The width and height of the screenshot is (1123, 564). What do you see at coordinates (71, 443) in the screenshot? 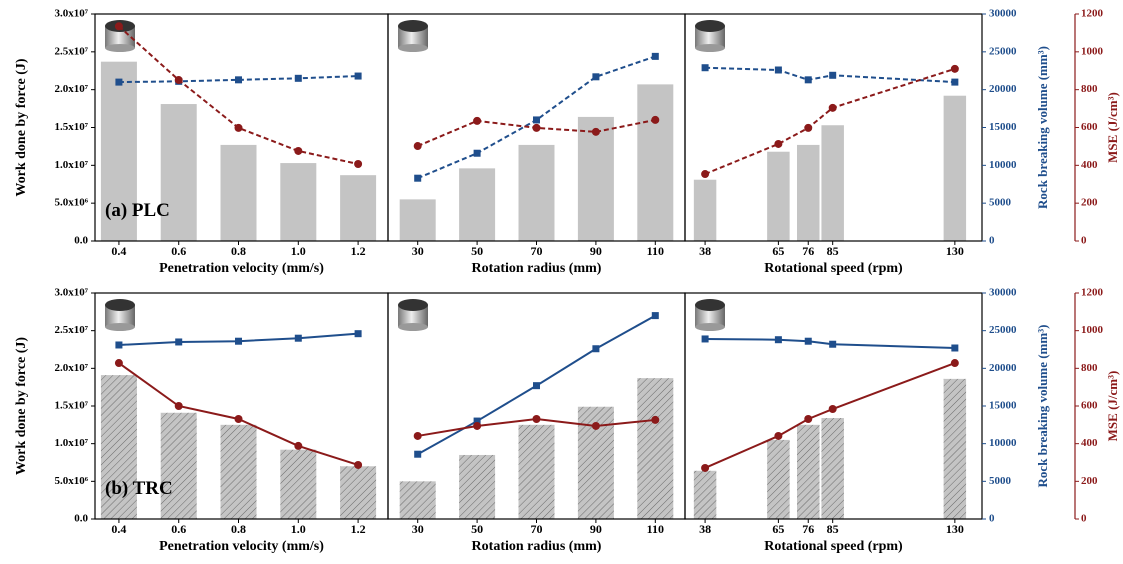
I see `y-tick-label: 1.0x10⁷` at bounding box center [71, 443].